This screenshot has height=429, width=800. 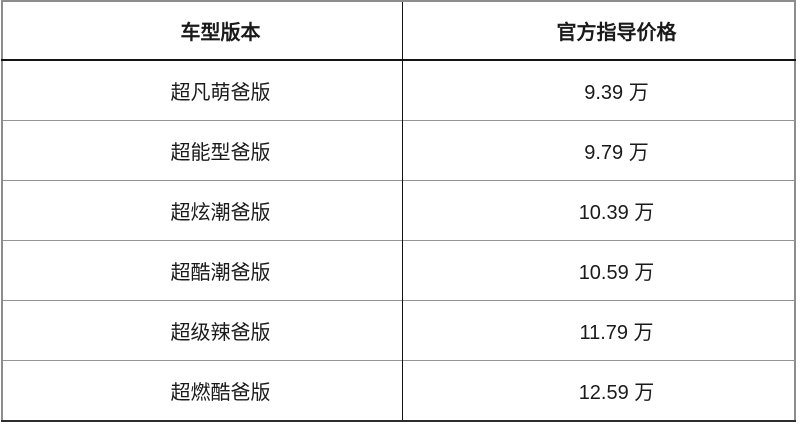 I want to click on price-cell: 10.59 万, so click(x=598, y=270).